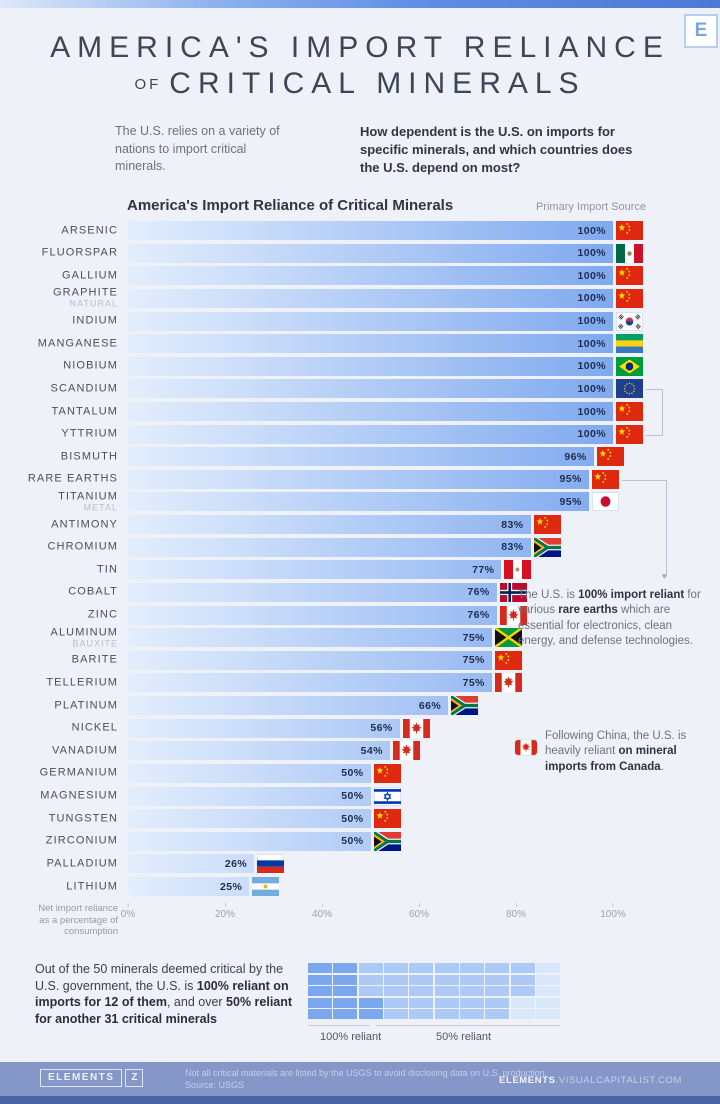  I want to click on mineral-name: COBALT, so click(93, 591).